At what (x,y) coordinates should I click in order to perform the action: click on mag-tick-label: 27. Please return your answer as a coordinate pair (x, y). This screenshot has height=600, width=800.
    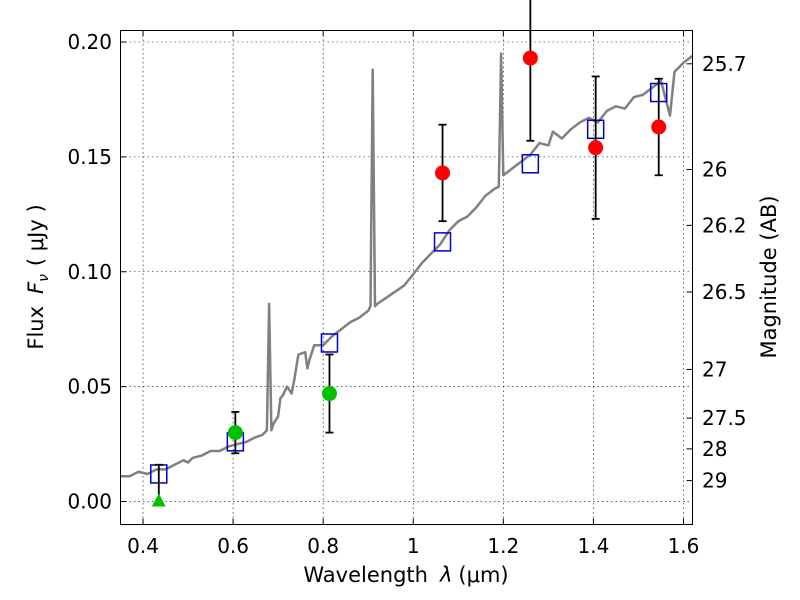
    Looking at the image, I should click on (714, 369).